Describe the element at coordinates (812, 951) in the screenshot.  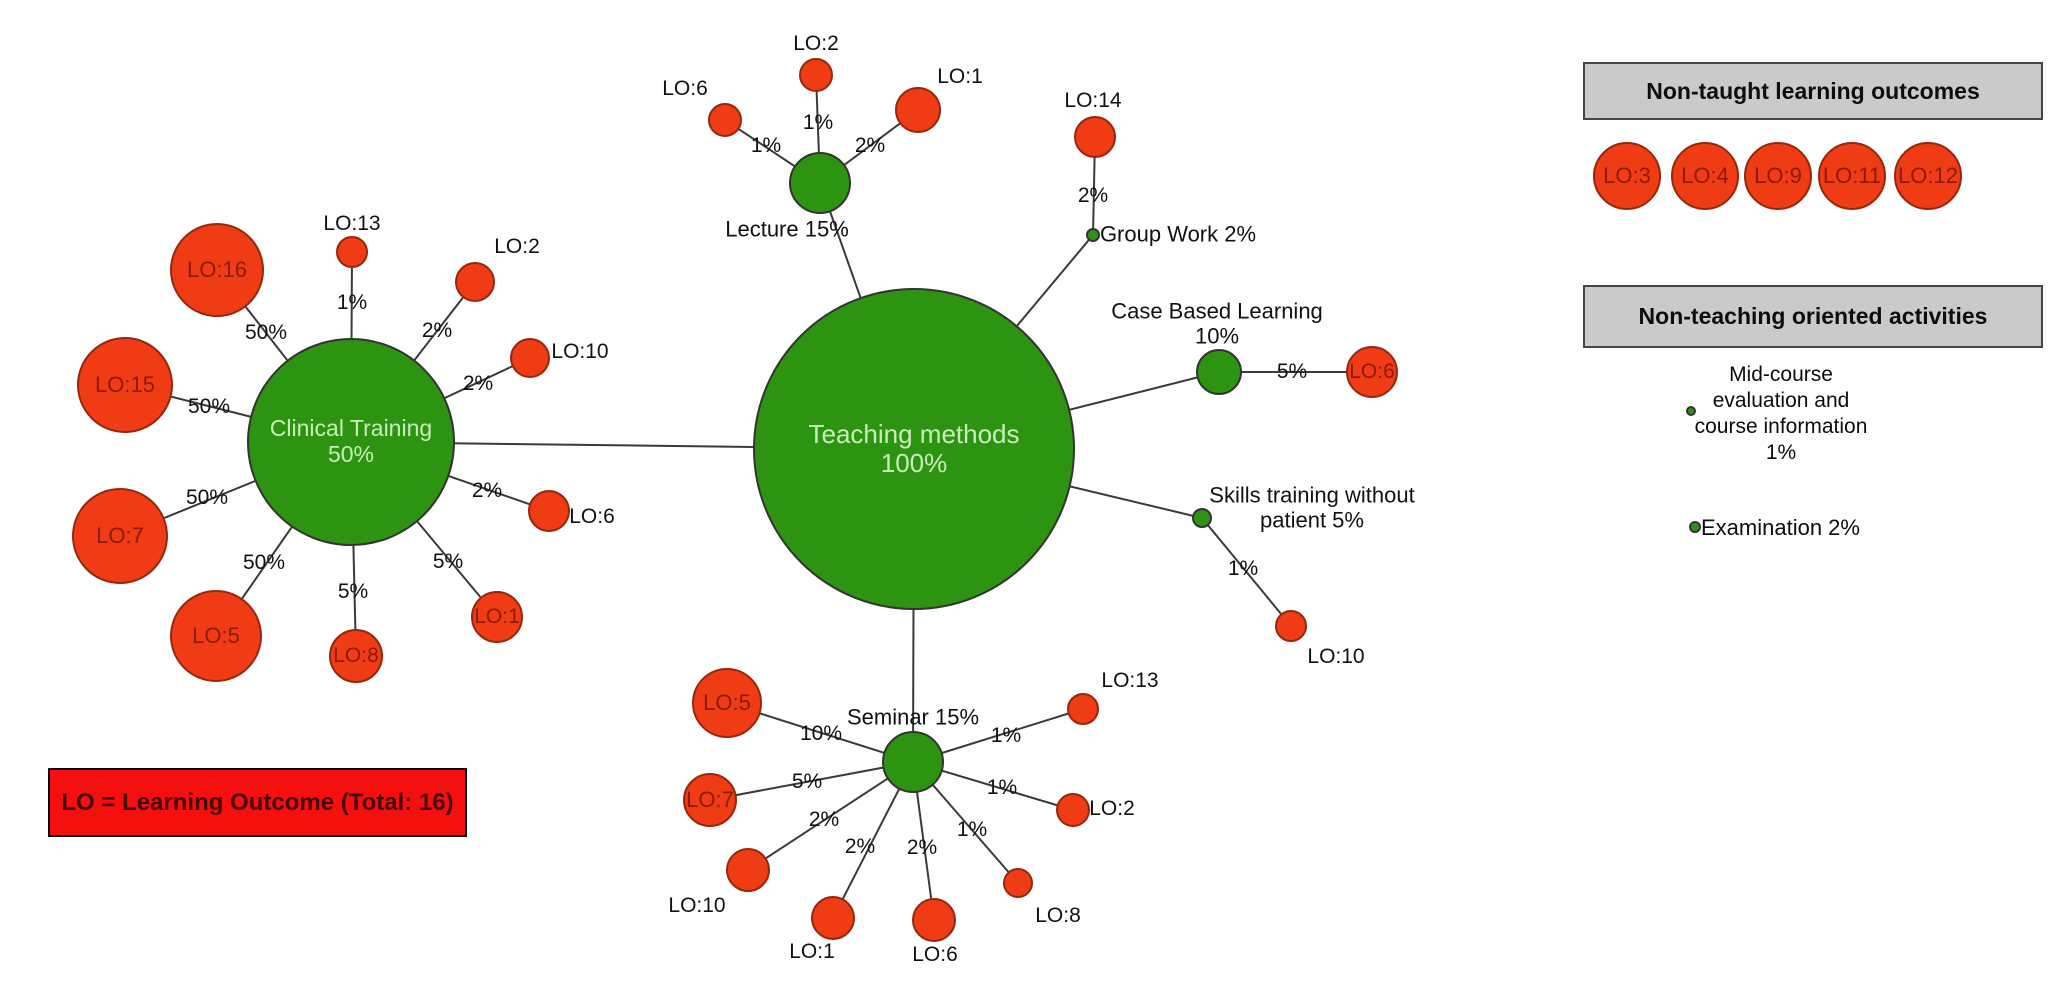
I see `node-label-seminar-lo1: LO:1` at that location.